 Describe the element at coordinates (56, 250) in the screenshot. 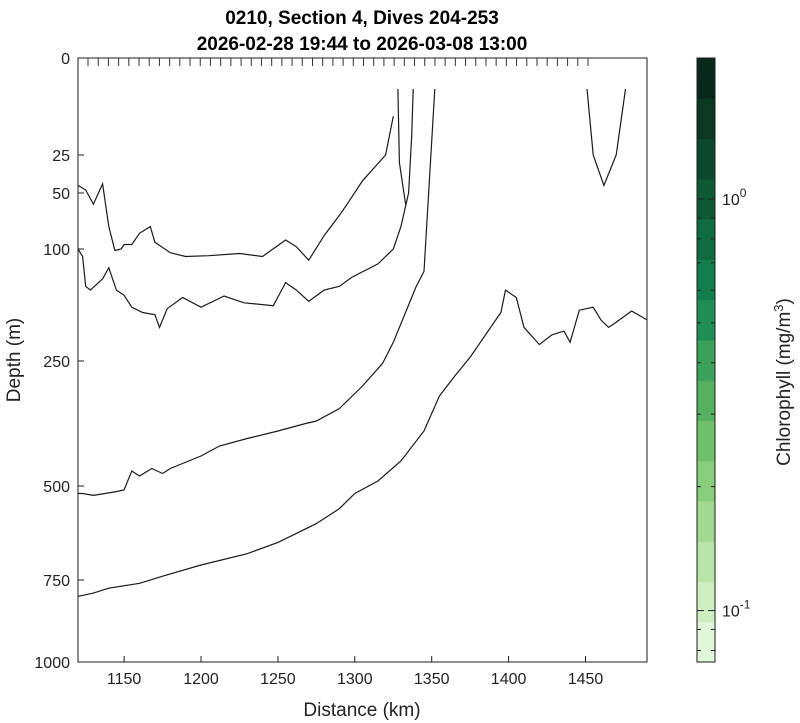

I see `y-tick-label: 100` at that location.